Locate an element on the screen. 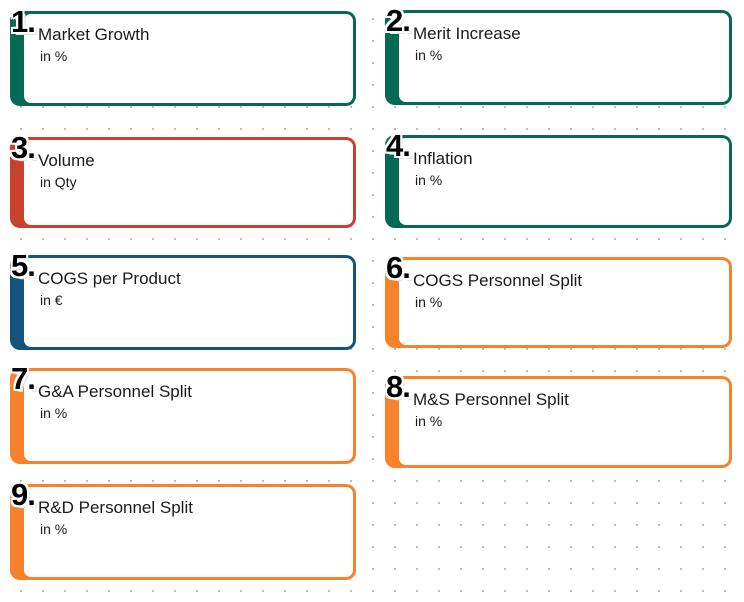  card-number-badge: 7. is located at coordinates (23, 378).